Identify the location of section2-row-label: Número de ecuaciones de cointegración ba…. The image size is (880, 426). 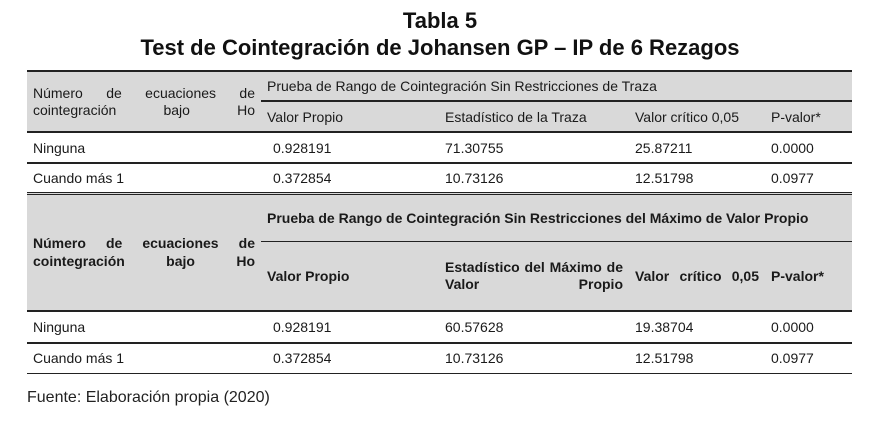
(144, 252).